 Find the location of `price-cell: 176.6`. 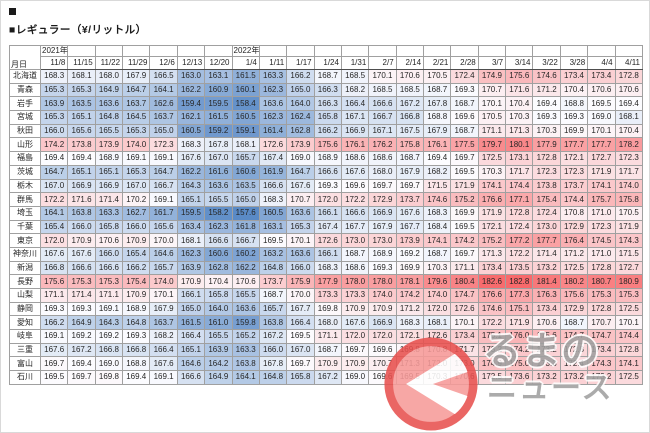

price-cell: 176.6 is located at coordinates (492, 199).